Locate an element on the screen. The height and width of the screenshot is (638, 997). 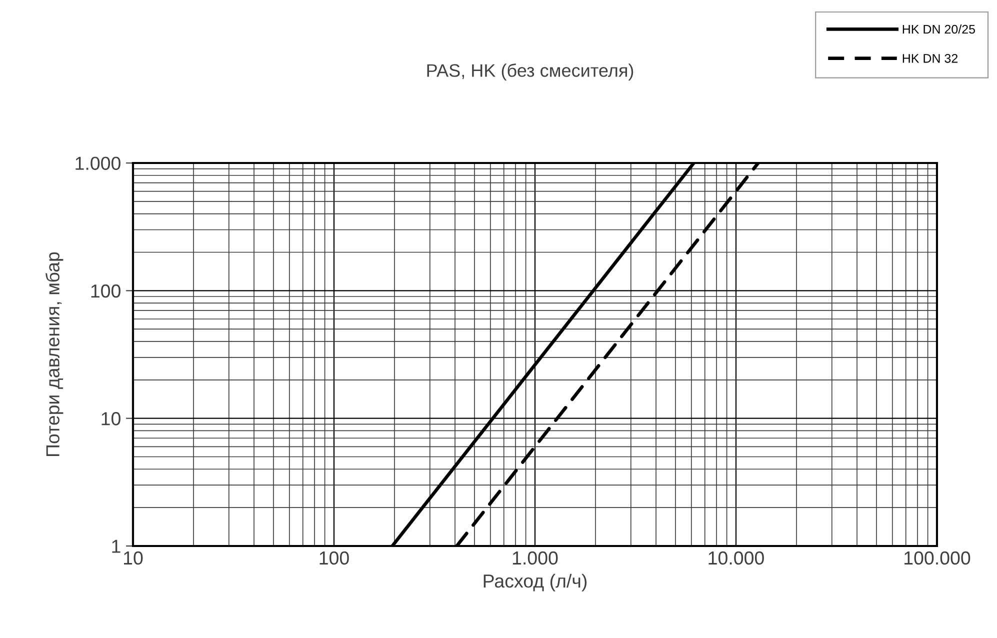
x-tick-label: 10.000 is located at coordinates (736, 558).